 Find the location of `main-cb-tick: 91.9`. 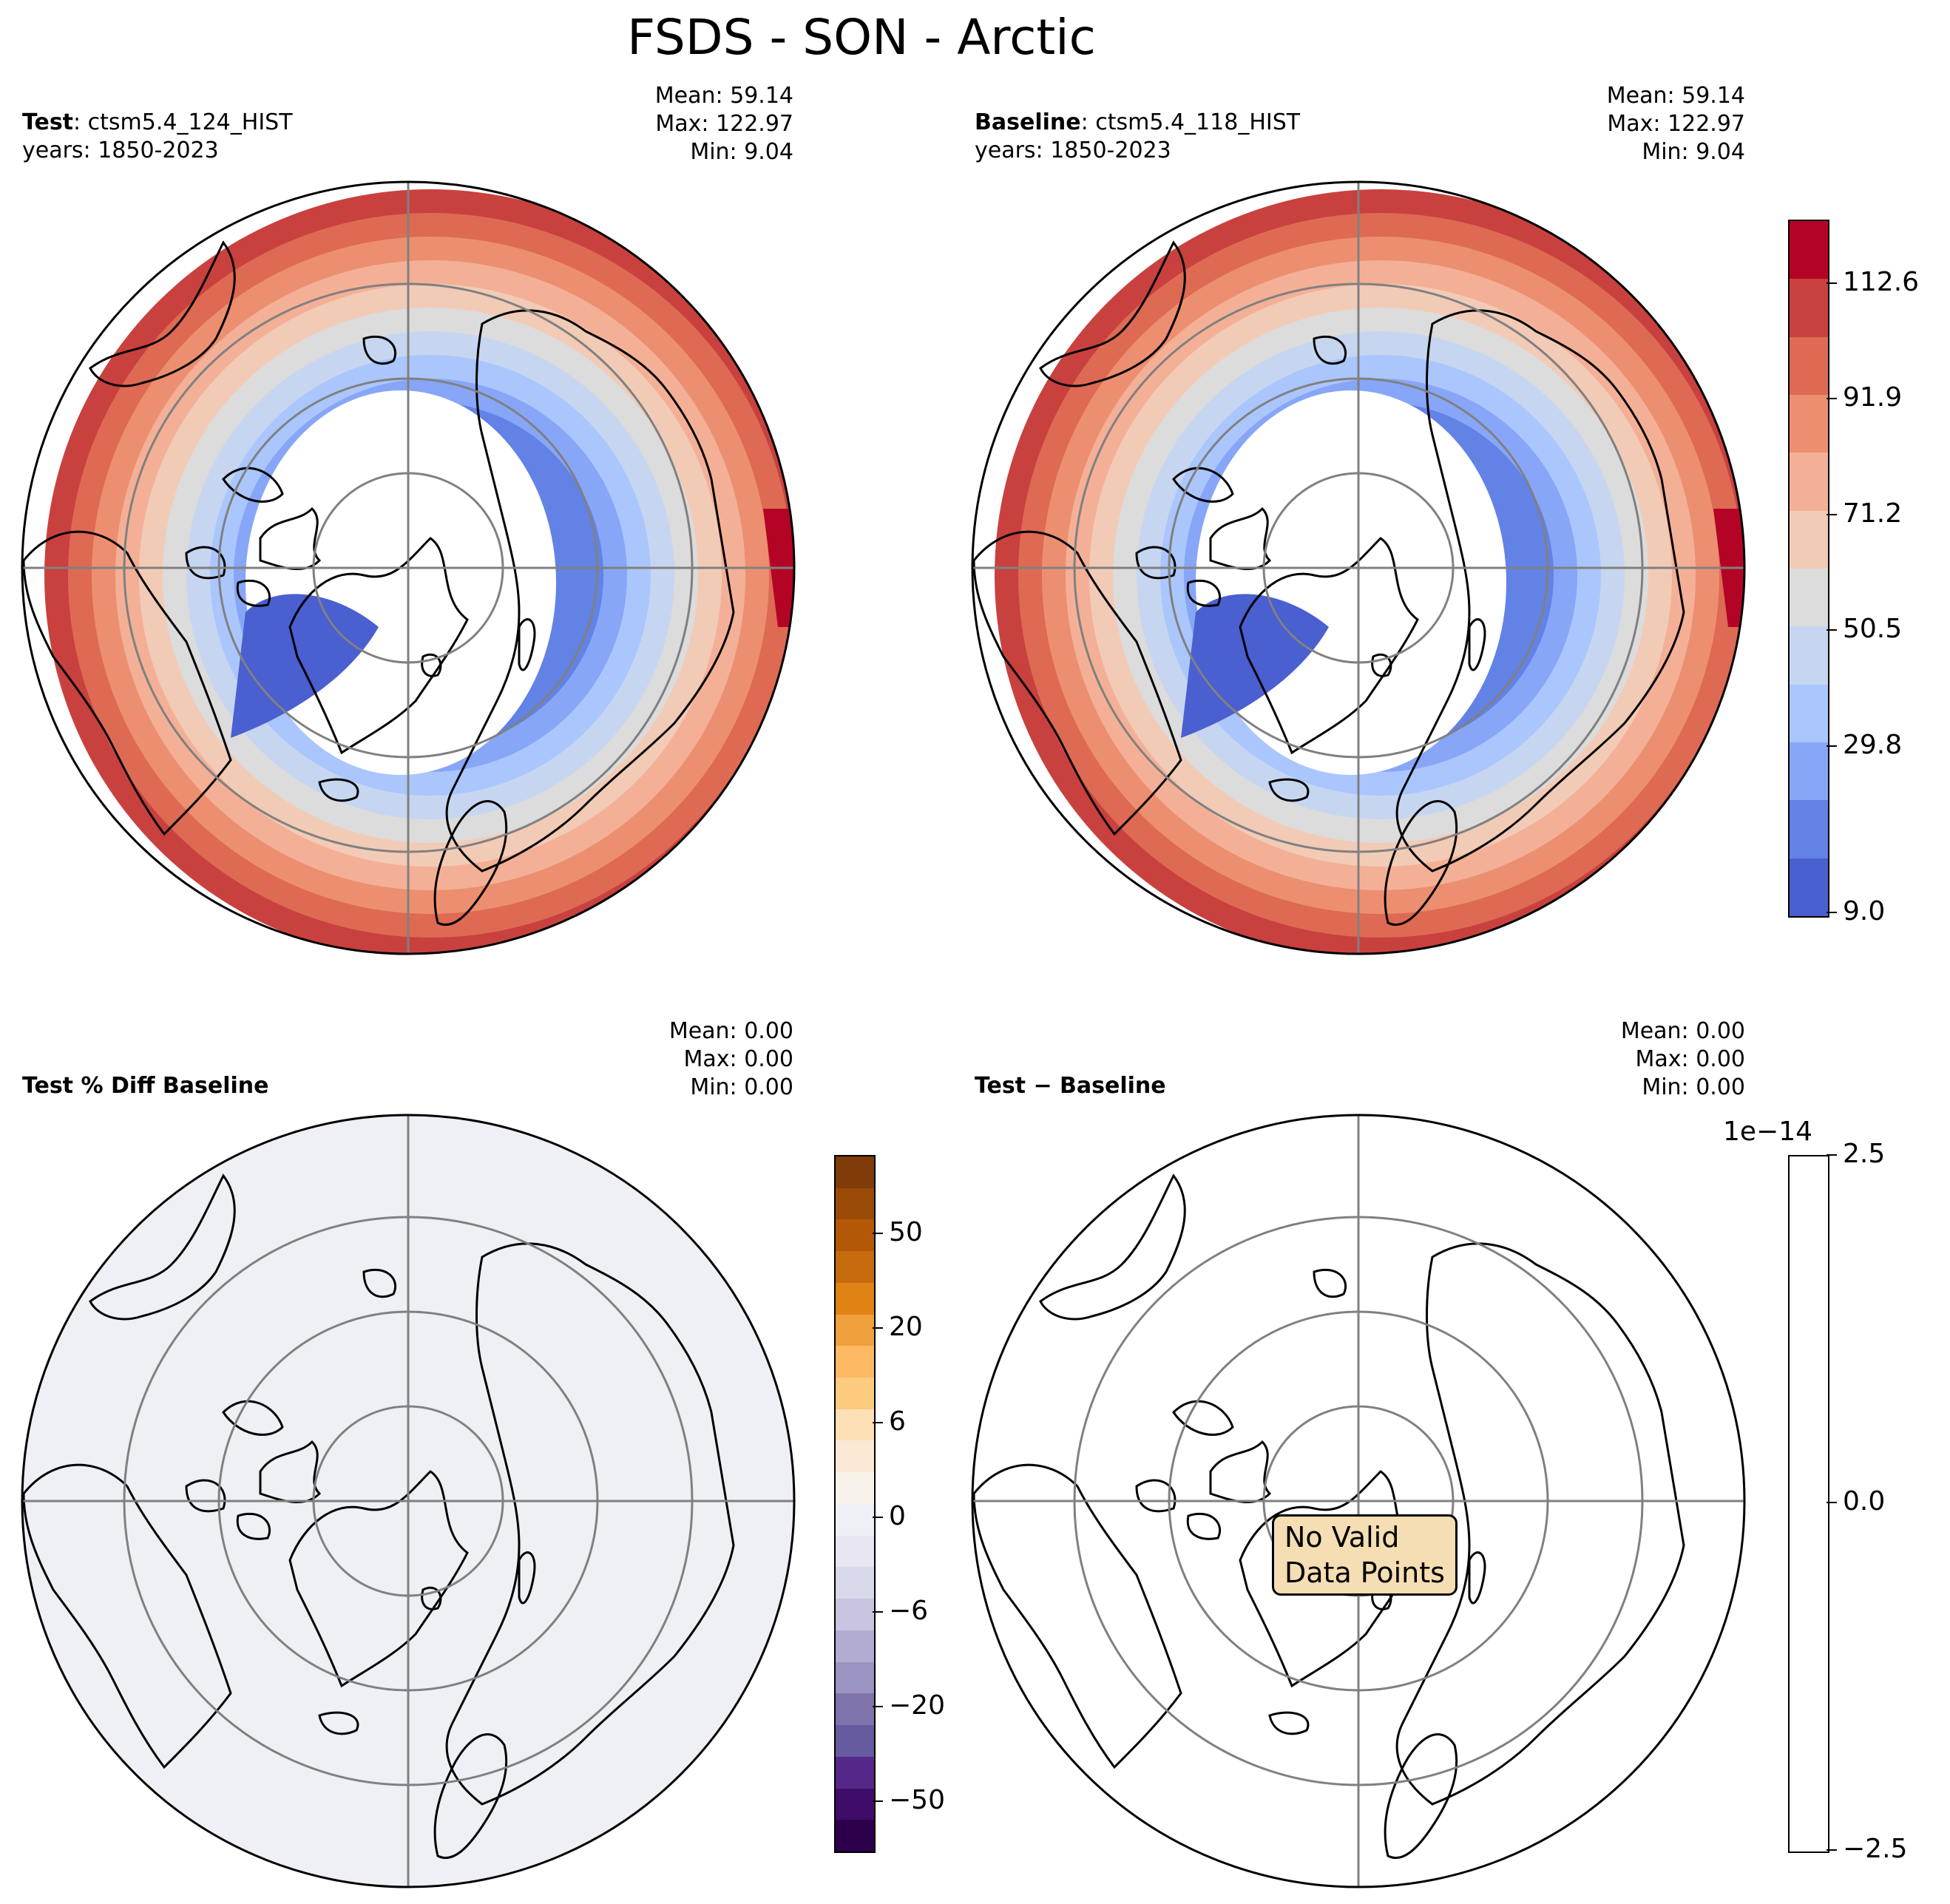

main-cb-tick: 91.9 is located at coordinates (1864, 397).